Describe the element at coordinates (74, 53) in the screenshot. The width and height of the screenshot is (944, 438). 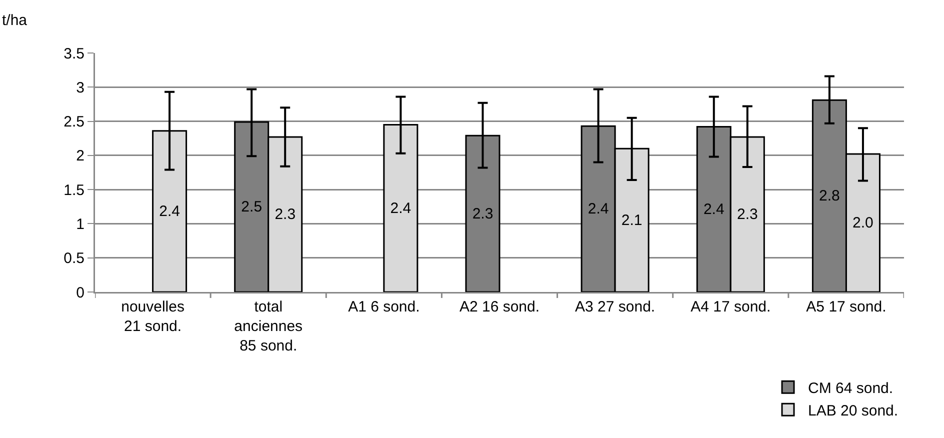
I see `y-tick-label: 3.5` at that location.